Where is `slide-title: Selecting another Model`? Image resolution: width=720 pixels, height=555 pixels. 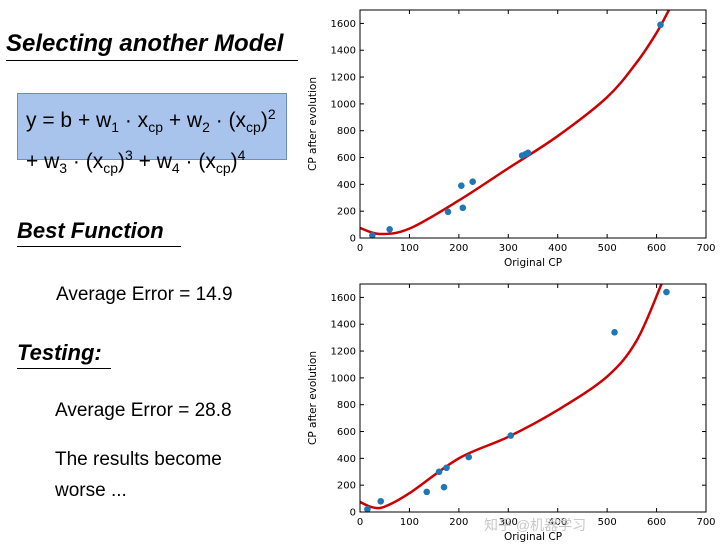 slide-title: Selecting another Model is located at coordinates (145, 43).